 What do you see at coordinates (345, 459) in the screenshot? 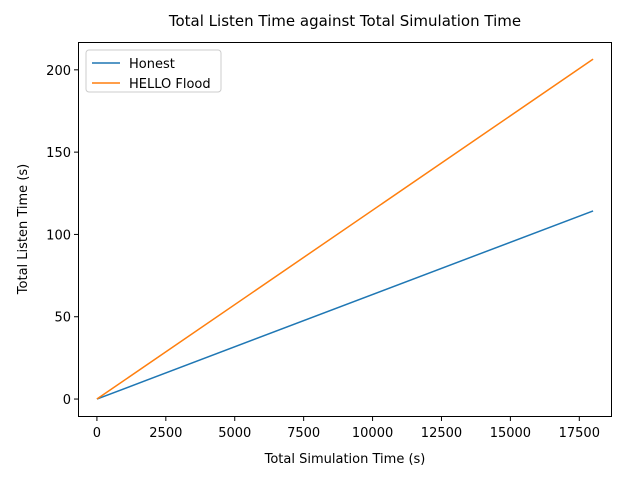
I see `x-axis-title: Total Simulation Time (s)` at bounding box center [345, 459].